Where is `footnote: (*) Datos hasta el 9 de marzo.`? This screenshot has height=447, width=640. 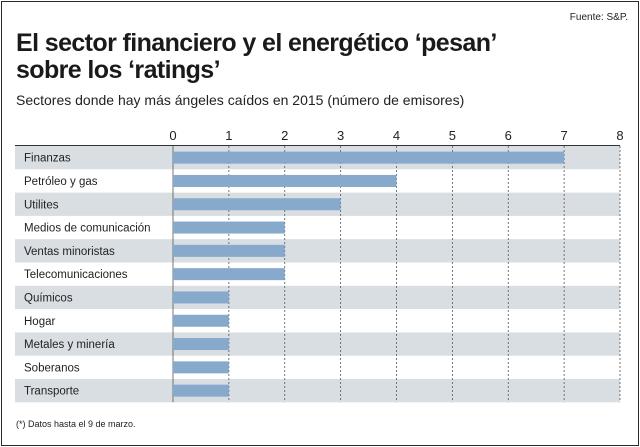
footnote: (*) Datos hasta el 9 de marzo. is located at coordinates (76, 424).